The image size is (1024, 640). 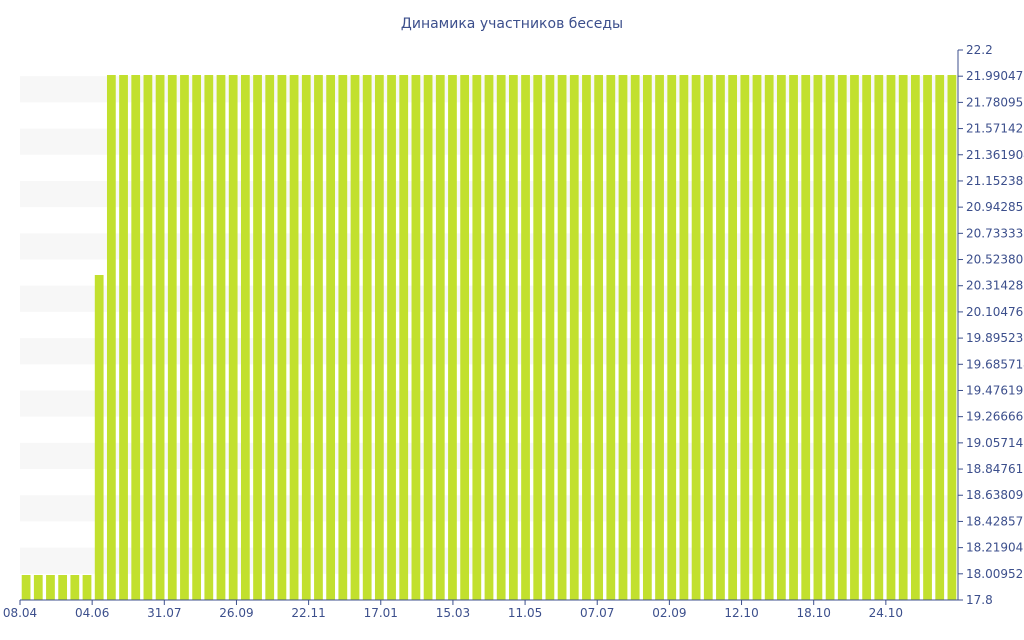 What do you see at coordinates (92, 613) in the screenshot?
I see `x-tick-label: 04.06` at bounding box center [92, 613].